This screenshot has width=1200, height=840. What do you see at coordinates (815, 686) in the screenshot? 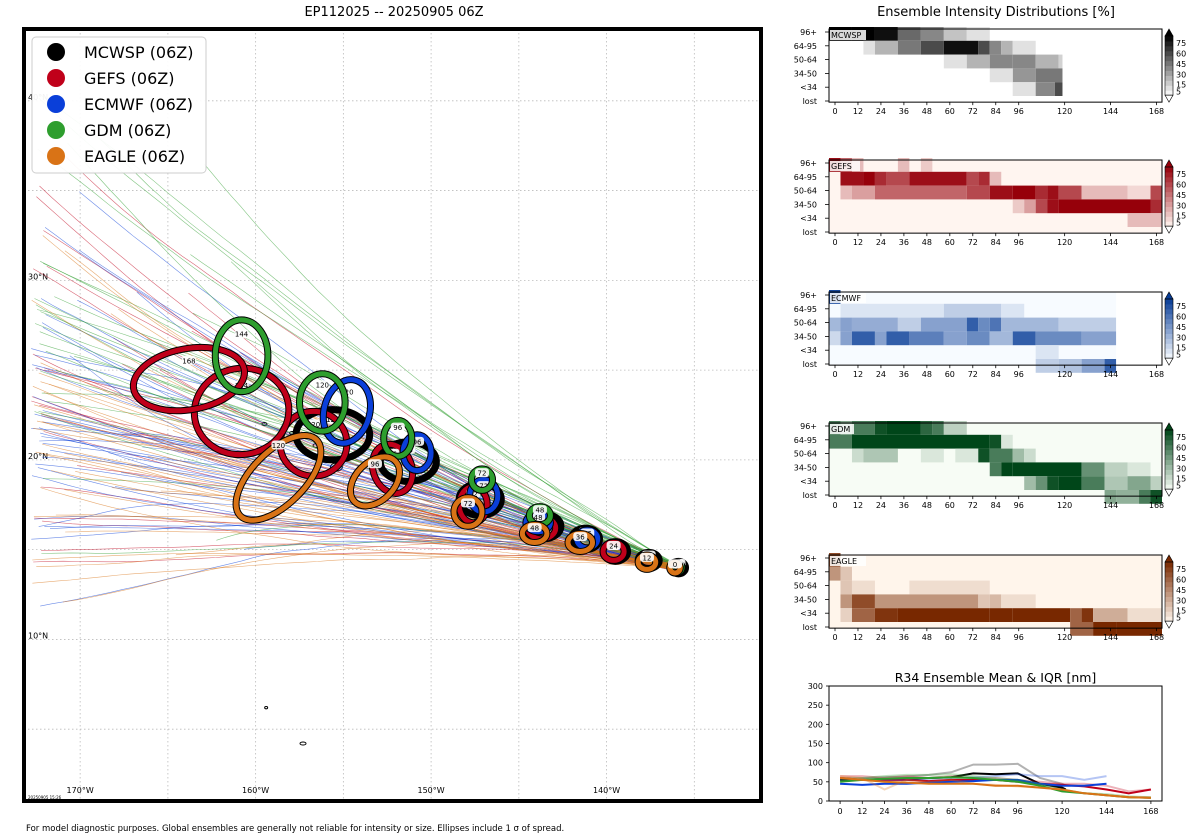
I see `r34-y-tick-label: 300` at bounding box center [815, 686].